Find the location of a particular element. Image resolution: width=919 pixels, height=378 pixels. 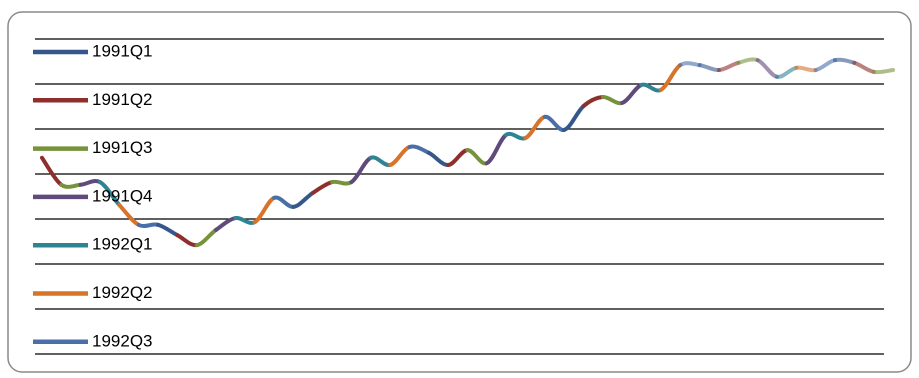

legend-label: 1991Q2 is located at coordinates (122, 99).